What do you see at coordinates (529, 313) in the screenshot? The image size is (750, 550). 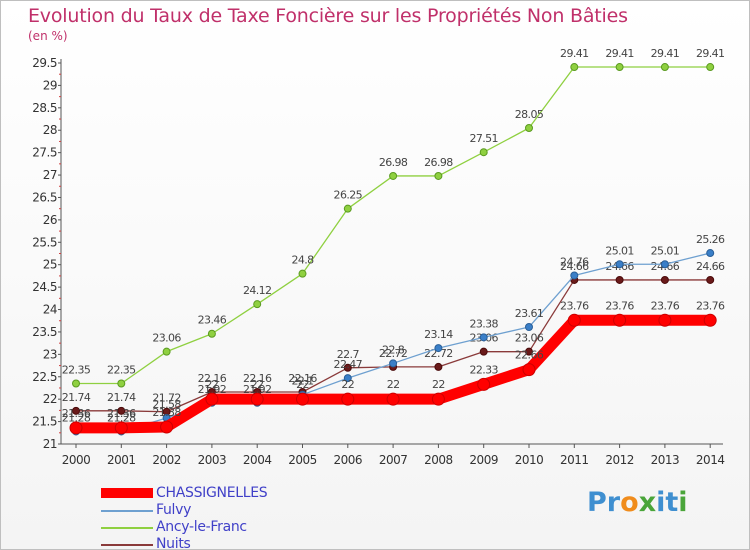 I see `data-label: 23.61` at bounding box center [529, 313].